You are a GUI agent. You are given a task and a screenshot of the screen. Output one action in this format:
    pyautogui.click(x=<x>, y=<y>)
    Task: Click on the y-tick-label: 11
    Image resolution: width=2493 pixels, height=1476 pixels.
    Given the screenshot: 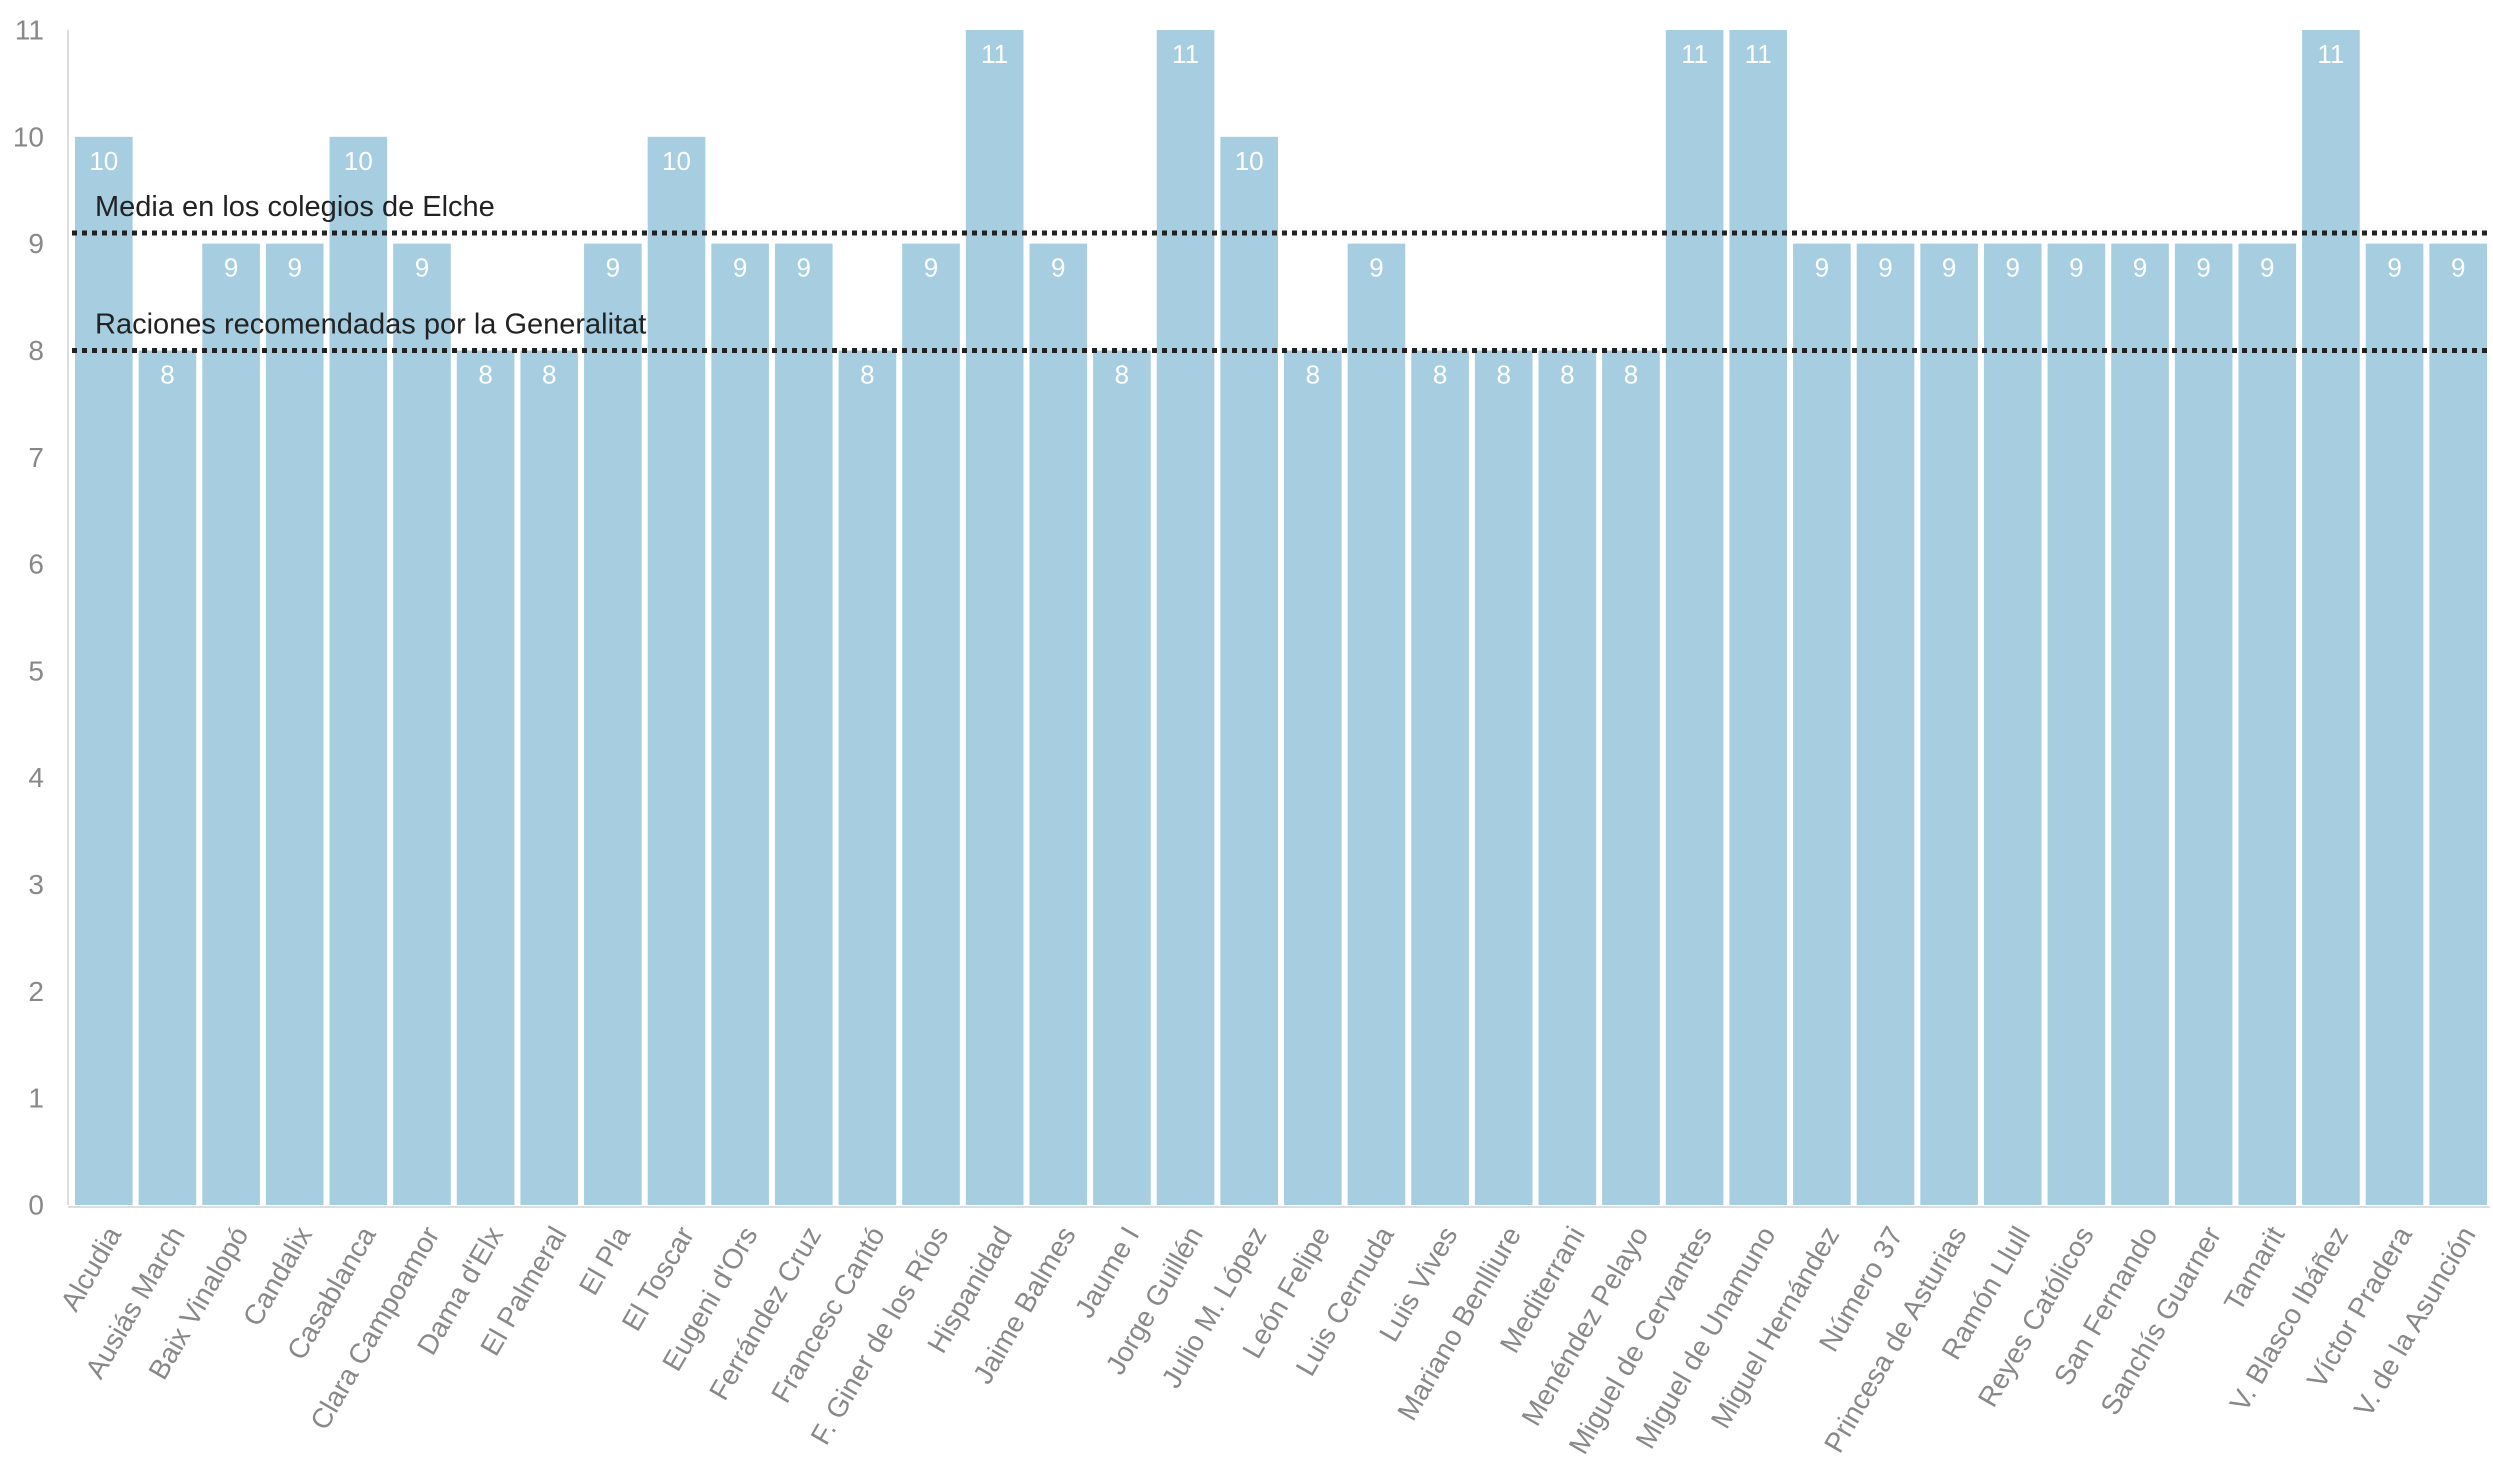 What is the action you would take?
    pyautogui.click(x=29, y=30)
    